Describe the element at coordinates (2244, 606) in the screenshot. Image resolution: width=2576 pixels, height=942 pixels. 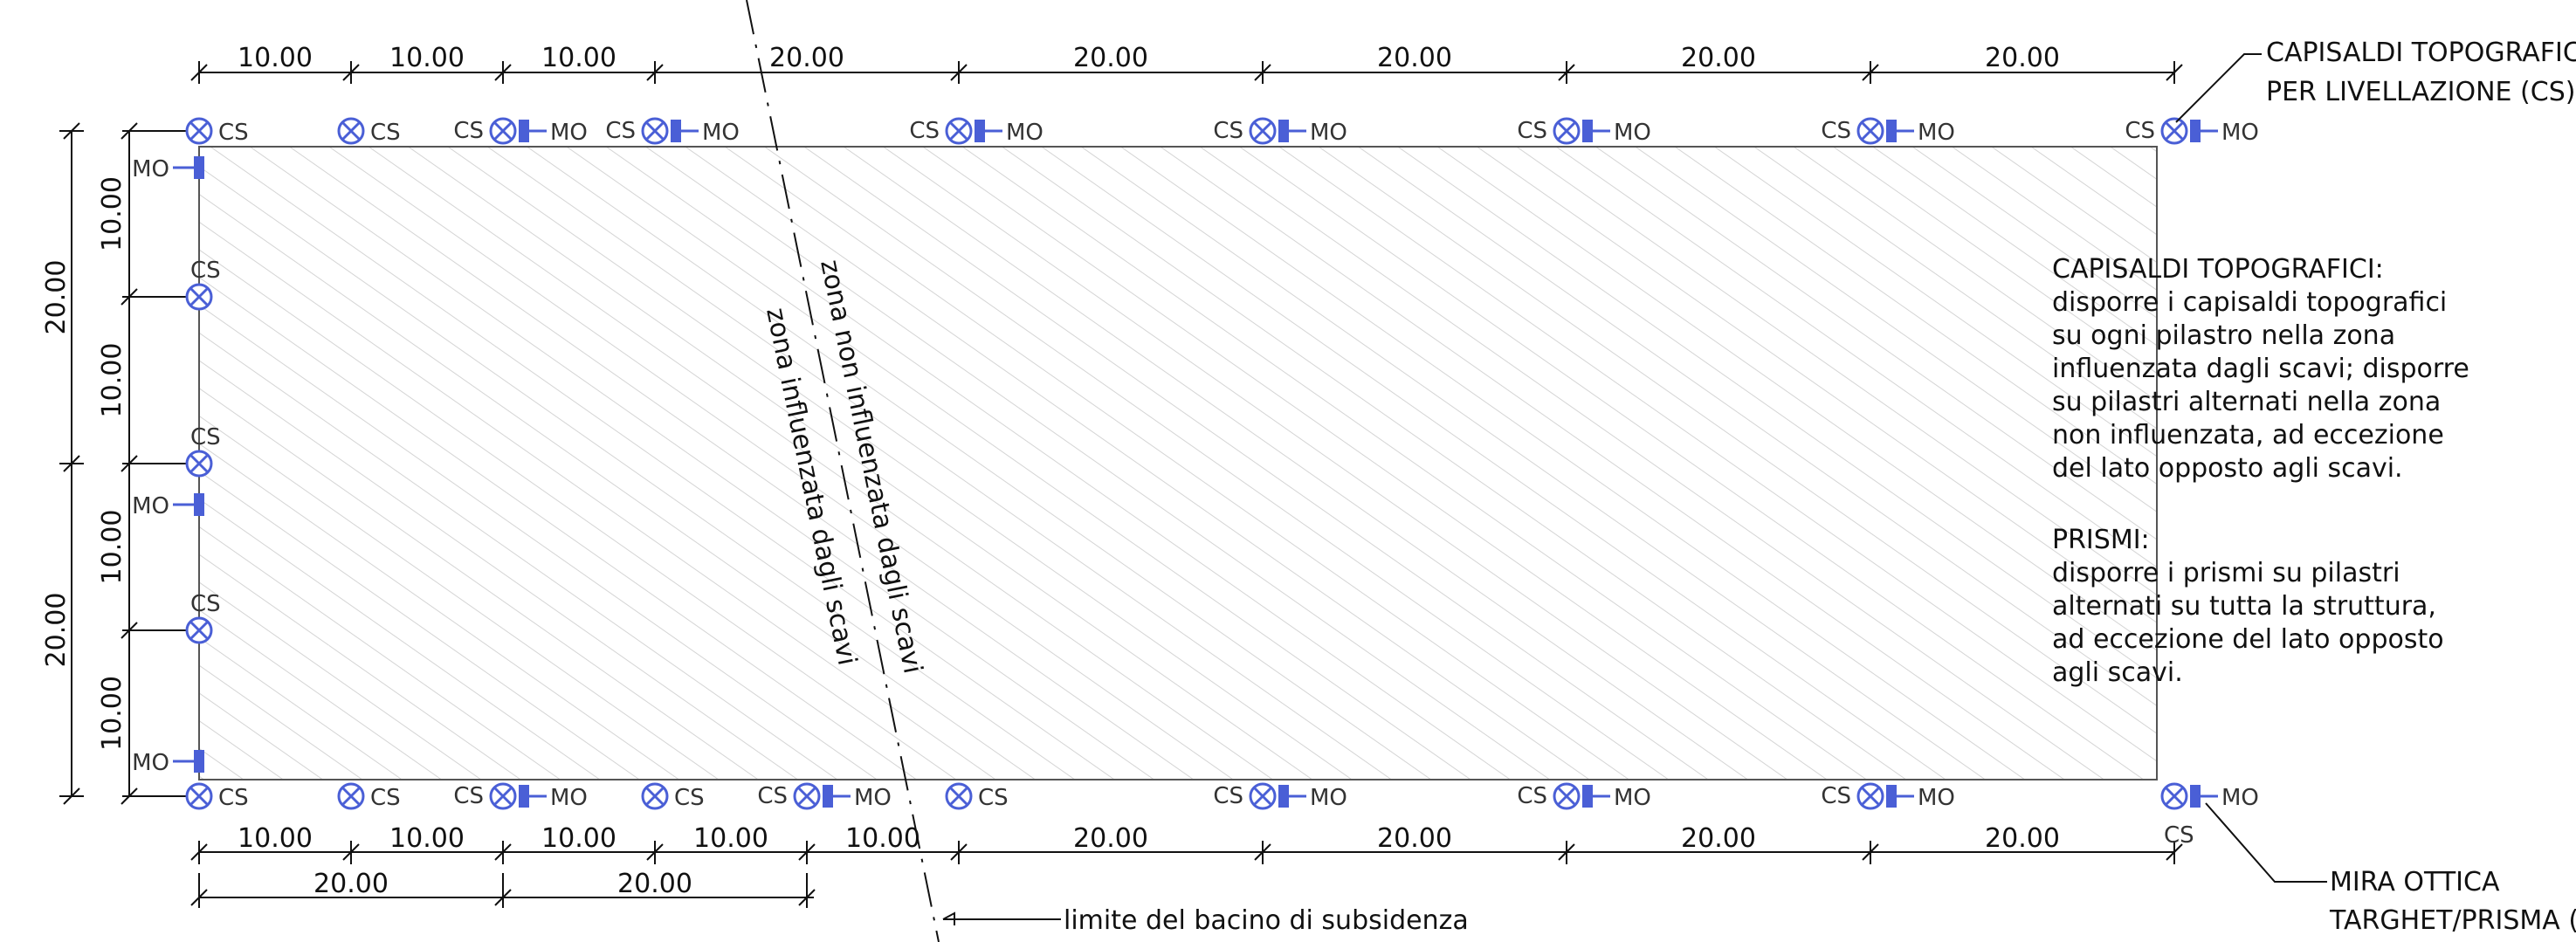
I see `prism-note-line: alternati su tutta la struttura,` at that location.